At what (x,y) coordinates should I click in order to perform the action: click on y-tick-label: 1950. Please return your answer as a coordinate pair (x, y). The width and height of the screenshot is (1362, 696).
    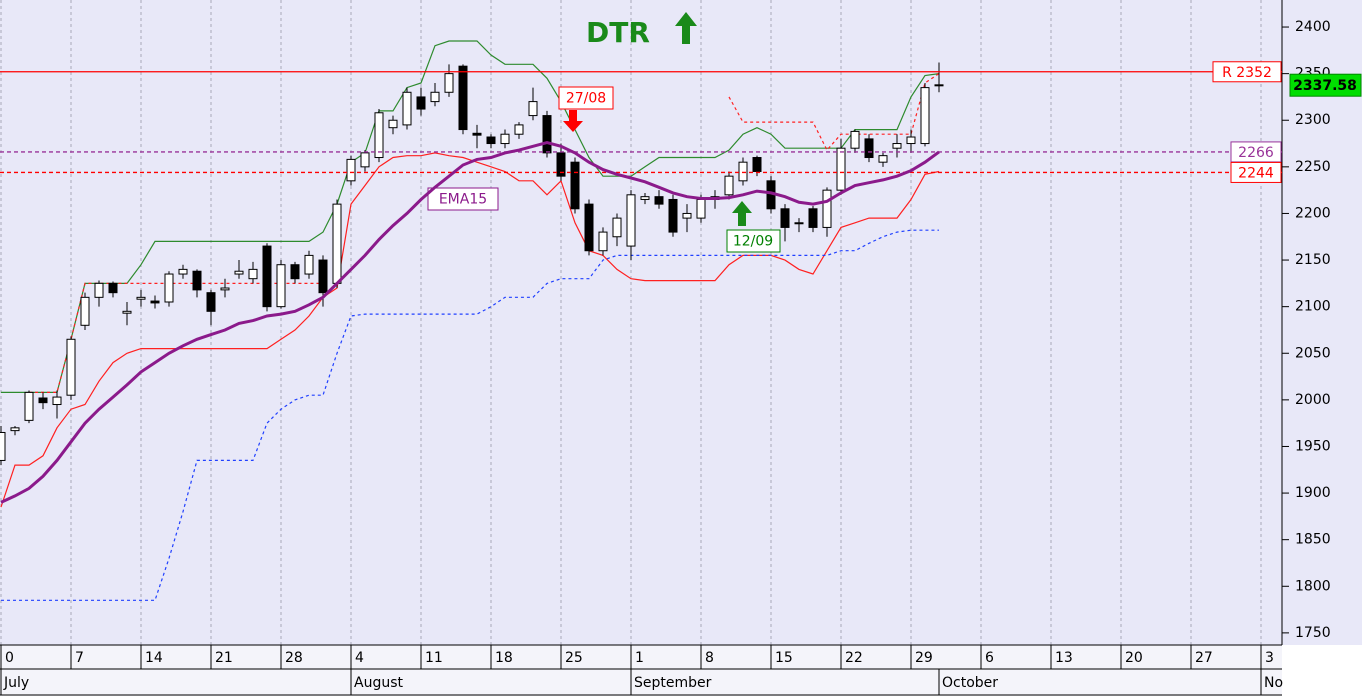
    Looking at the image, I should click on (1313, 446).